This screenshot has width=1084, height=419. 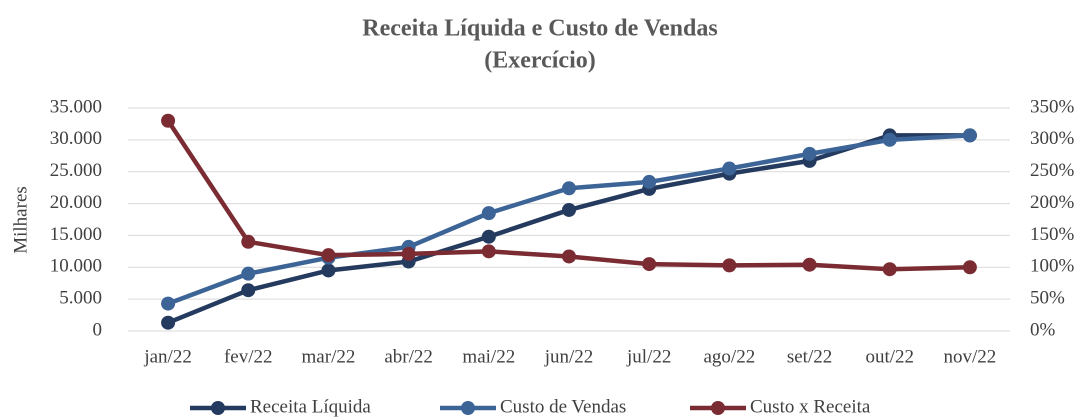 What do you see at coordinates (563, 406) in the screenshot?
I see `legend-label: Custo de Vendas` at bounding box center [563, 406].